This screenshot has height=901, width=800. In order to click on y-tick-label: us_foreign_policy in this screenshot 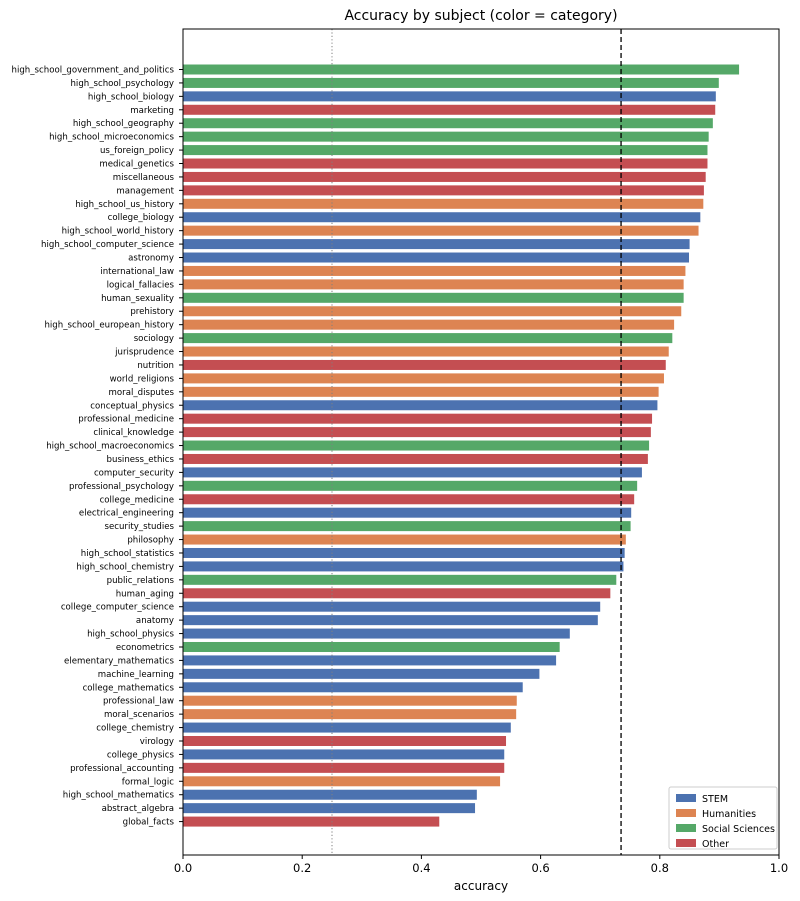, I will do `click(137, 151)`.